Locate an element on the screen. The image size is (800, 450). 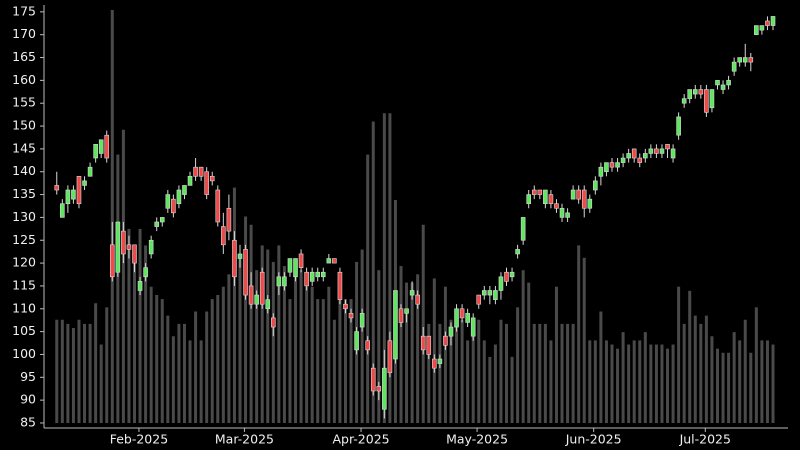
x-tick-label: Feb-2025 is located at coordinates (139, 439).